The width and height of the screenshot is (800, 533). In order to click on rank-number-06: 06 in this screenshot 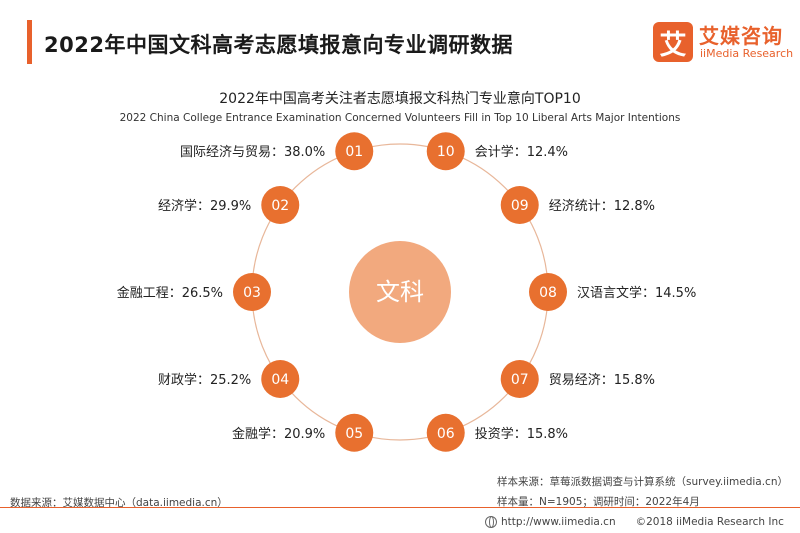, I will do `click(446, 434)`.